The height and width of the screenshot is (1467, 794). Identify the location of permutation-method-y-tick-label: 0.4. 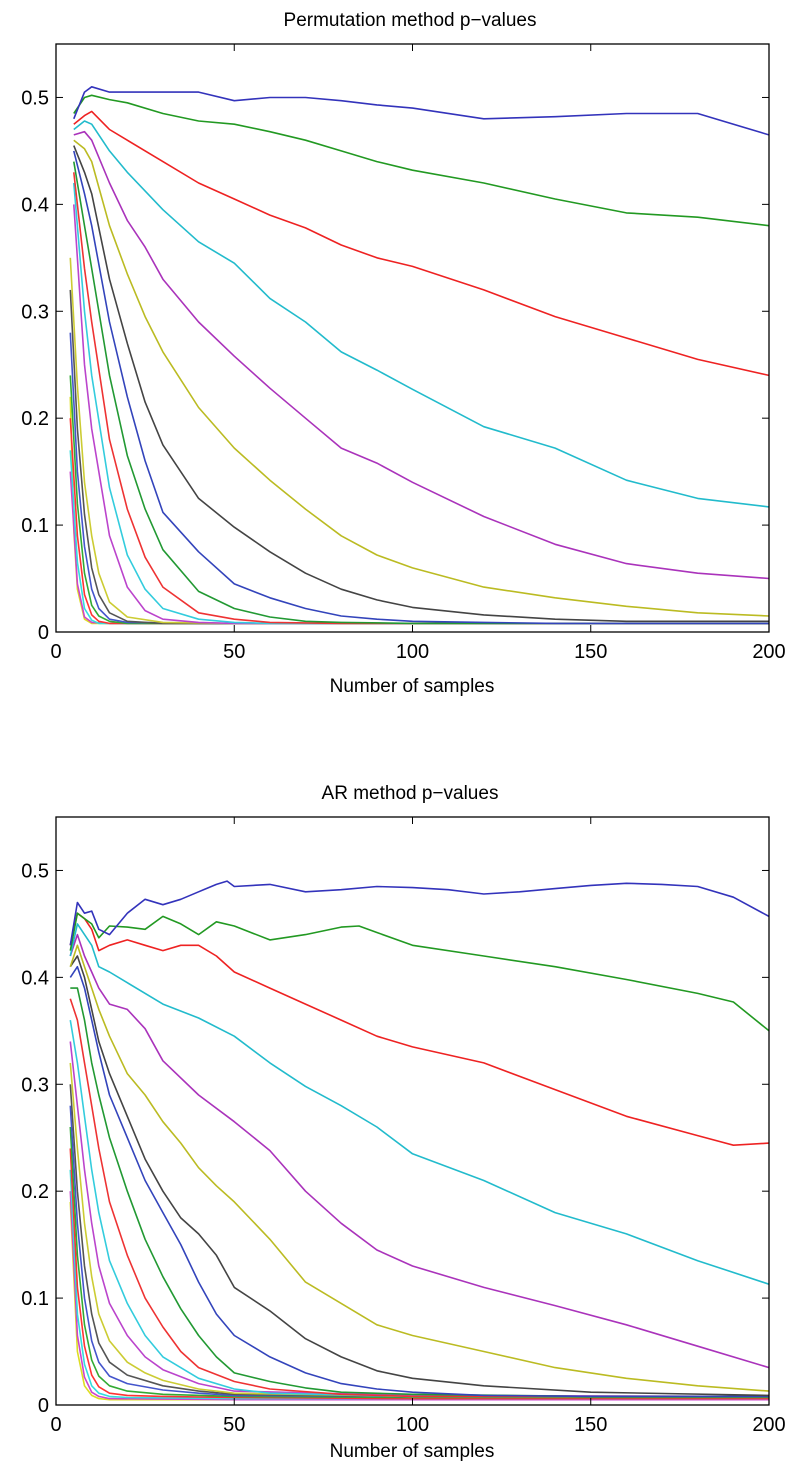
(35, 205).